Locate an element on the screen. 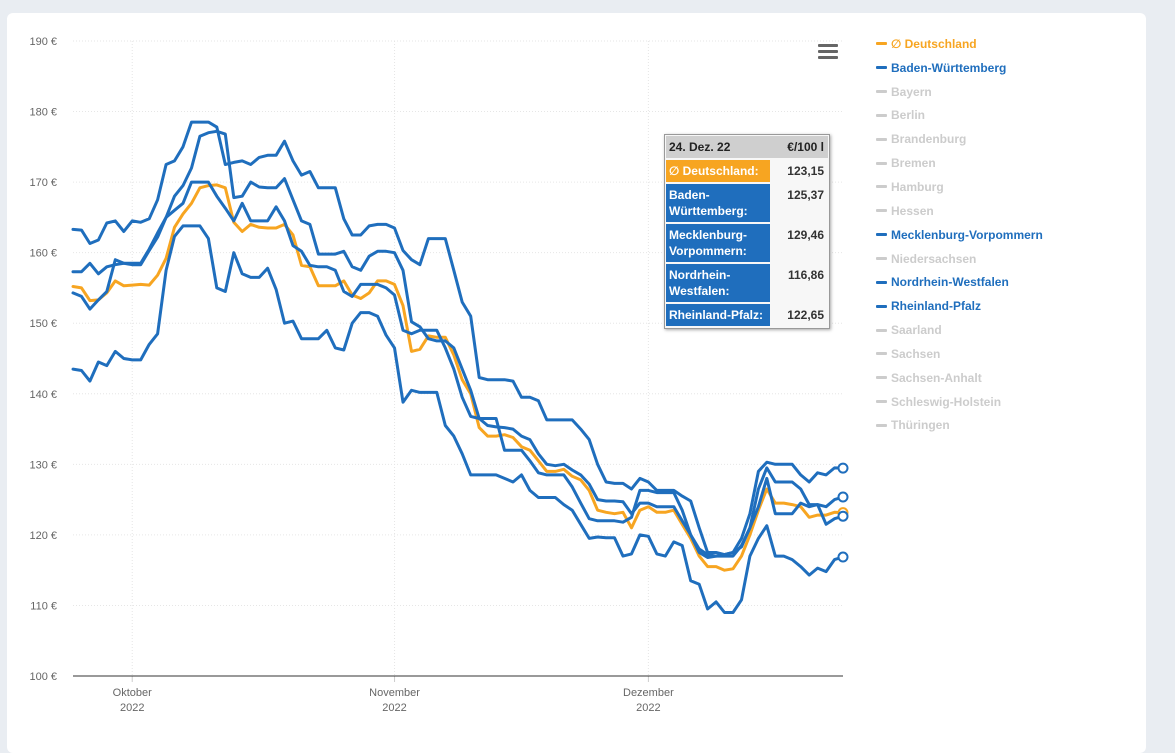 This screenshot has height=753, width=1175. tooltip-row: Mecklenburg-Vorpommern: 129,46 is located at coordinates (747, 243).